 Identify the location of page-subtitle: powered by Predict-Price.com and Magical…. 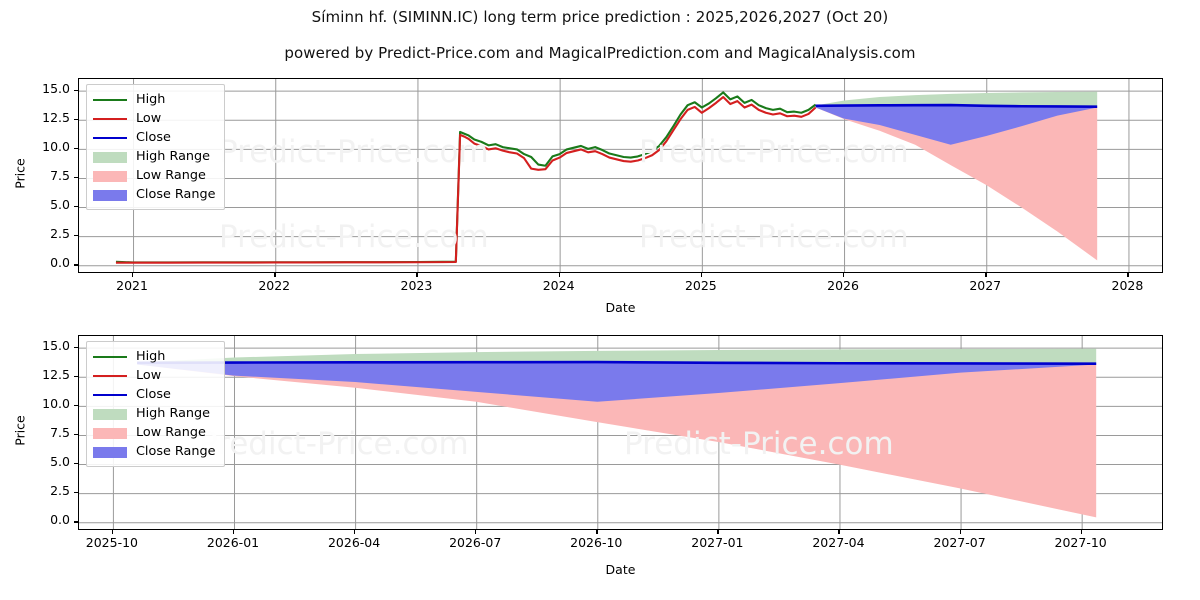
(600, 53).